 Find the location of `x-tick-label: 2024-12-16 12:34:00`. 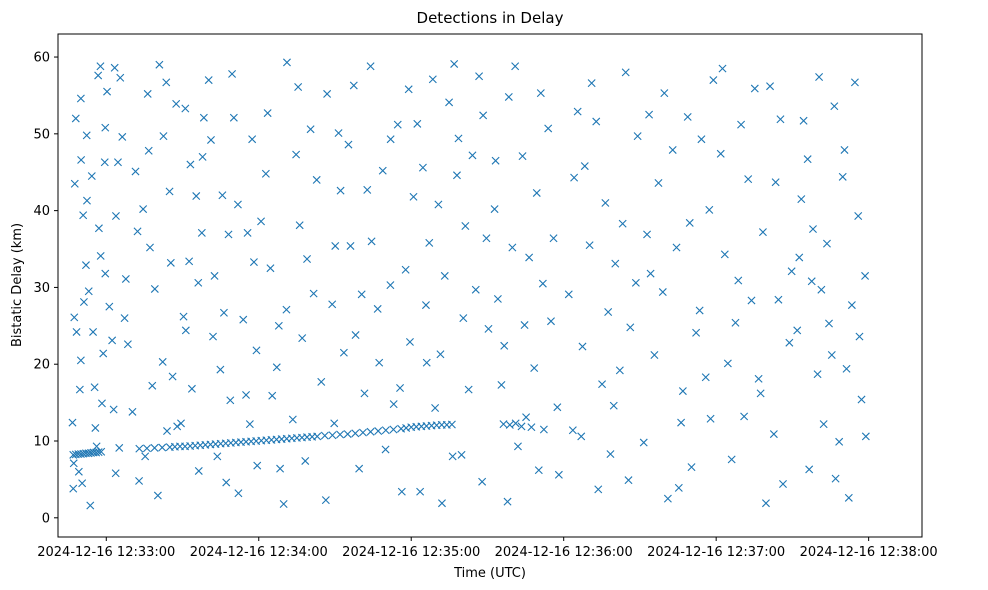

x-tick-label: 2024-12-16 12:34:00 is located at coordinates (259, 552).